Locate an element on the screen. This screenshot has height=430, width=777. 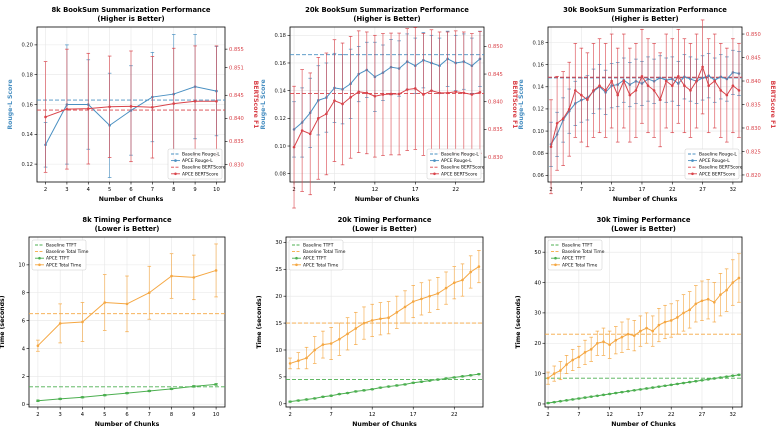
y2-tick-label: 0.825 is located at coordinates (753, 152).